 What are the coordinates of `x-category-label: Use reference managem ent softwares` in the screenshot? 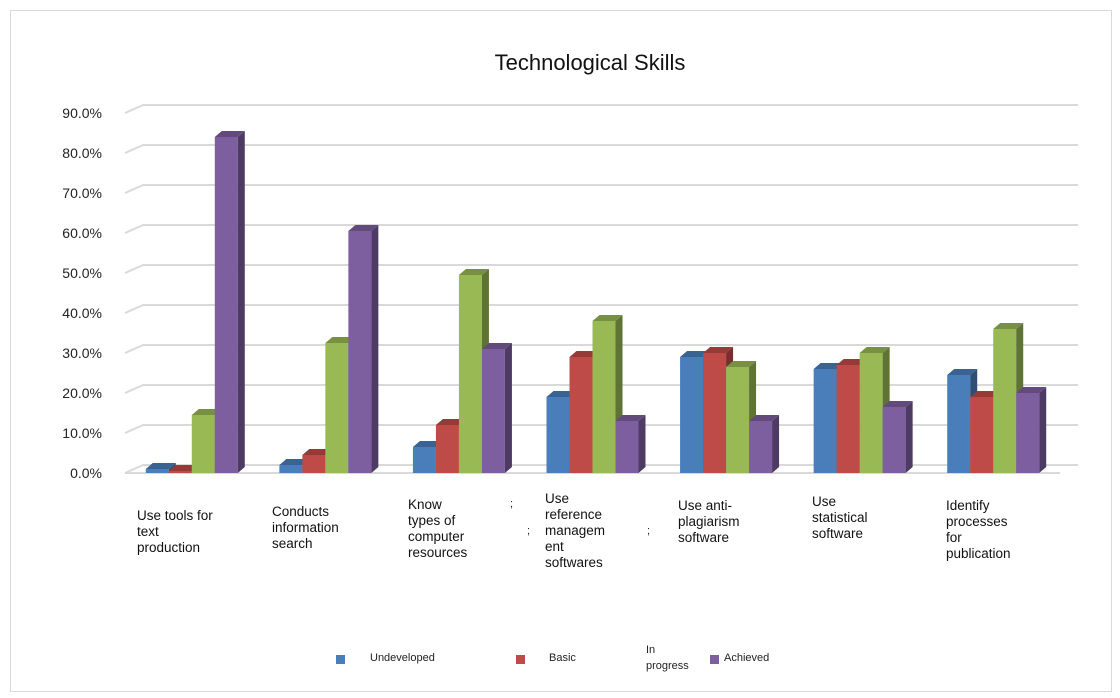 It's located at (575, 530).